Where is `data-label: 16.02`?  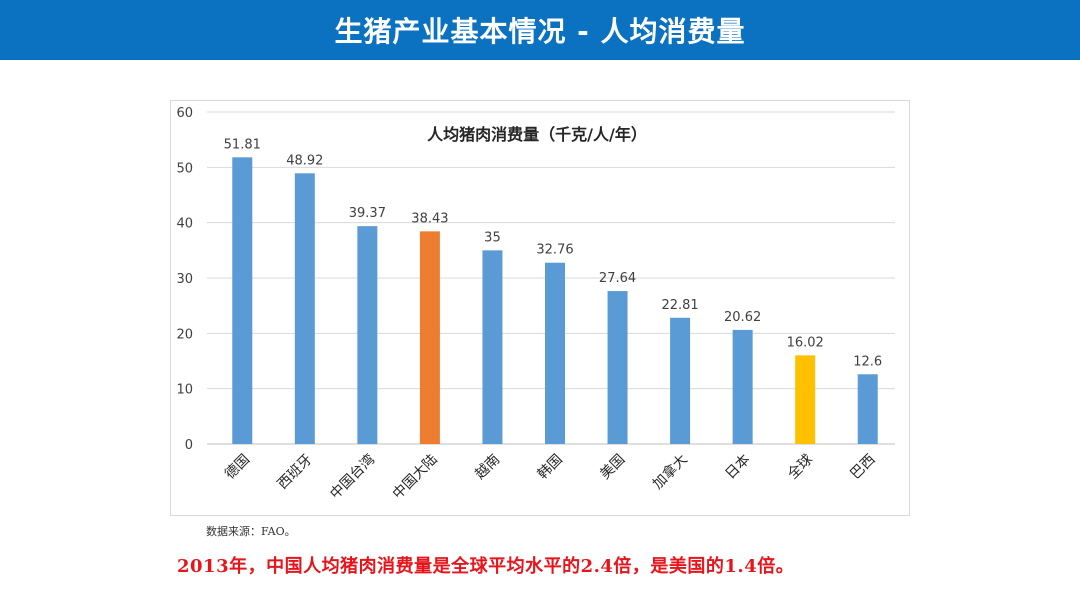
data-label: 16.02 is located at coordinates (805, 342).